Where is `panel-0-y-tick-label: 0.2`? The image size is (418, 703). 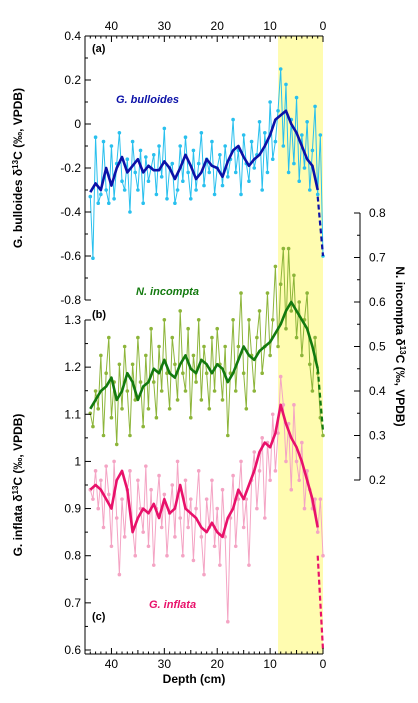 panel-0-y-tick-label: 0.2 is located at coordinates (72, 80).